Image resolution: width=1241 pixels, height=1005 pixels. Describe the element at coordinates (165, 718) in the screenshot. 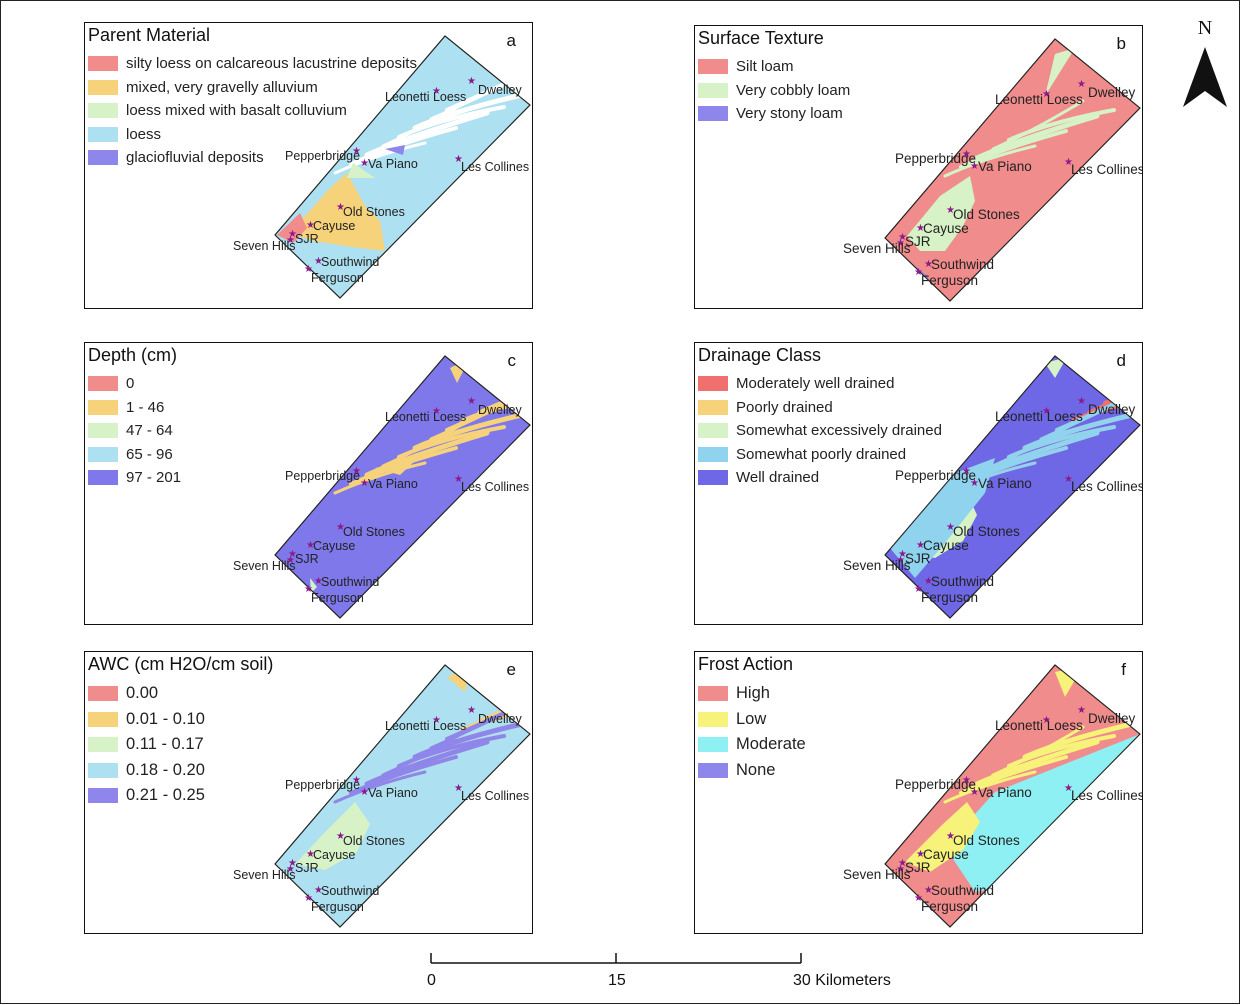

I see `legend-label: 0.01 - 0.10` at that location.